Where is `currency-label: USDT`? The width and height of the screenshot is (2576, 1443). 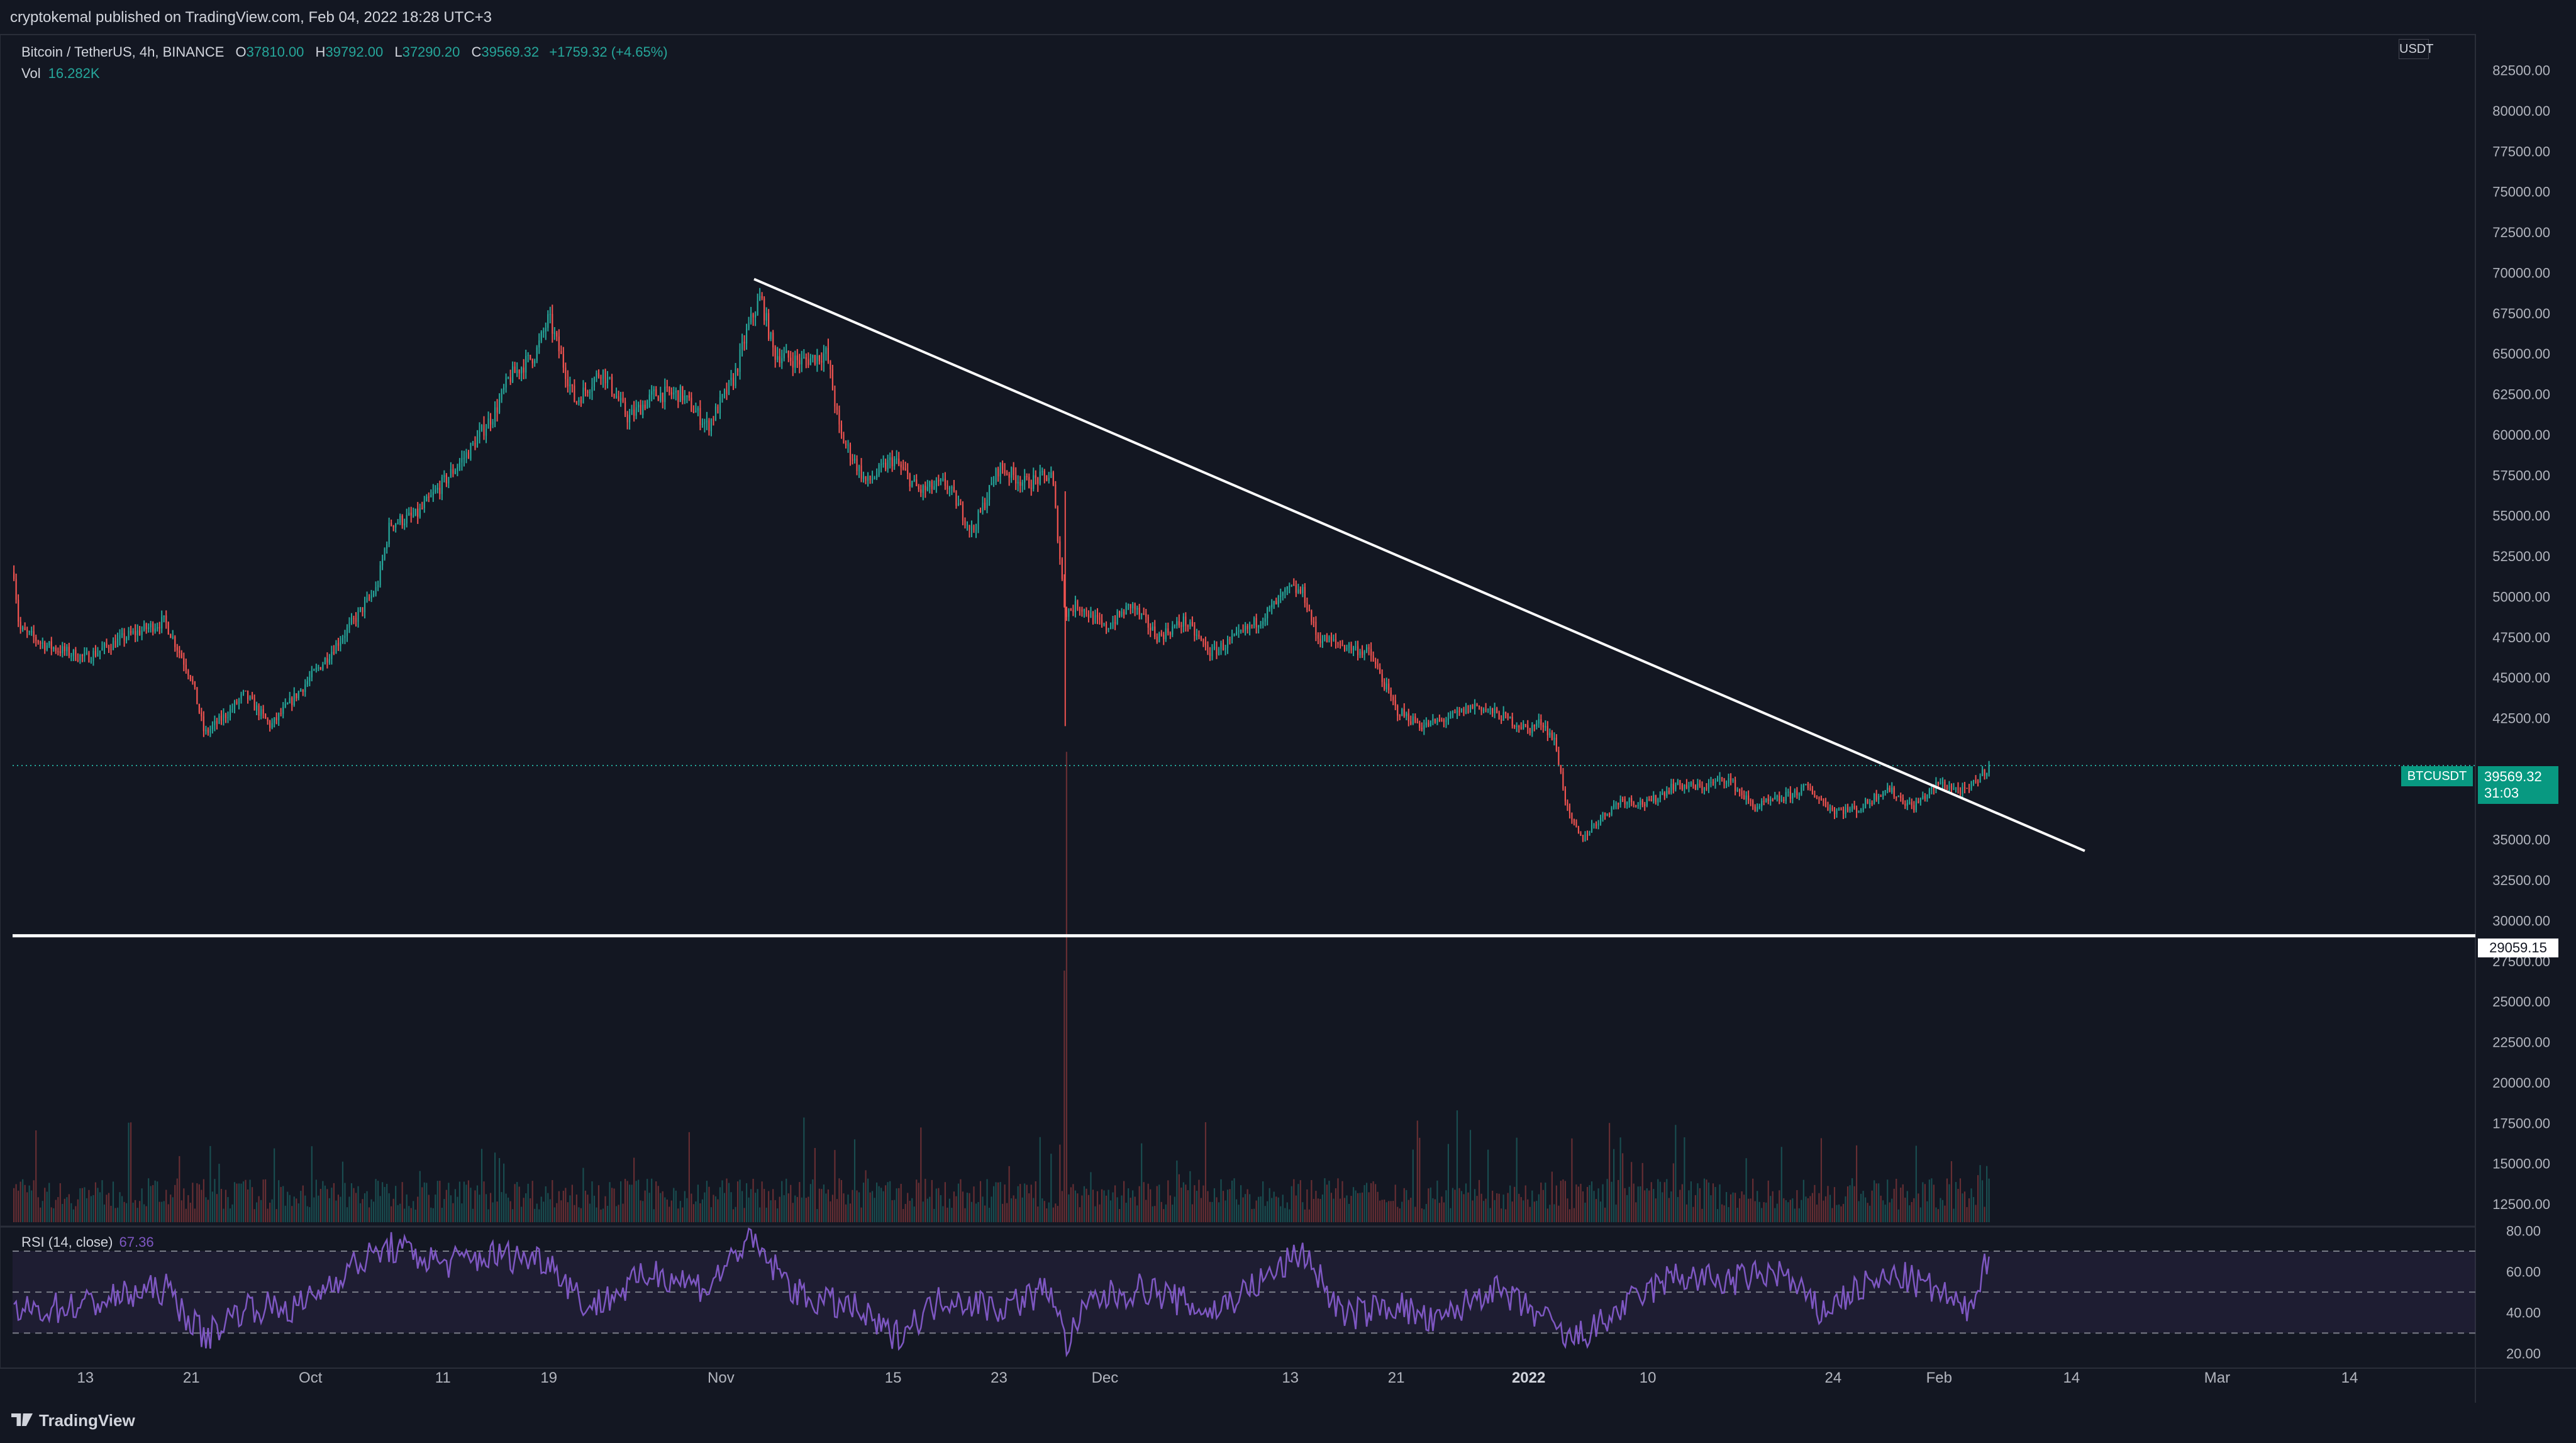
currency-label: USDT is located at coordinates (2416, 49).